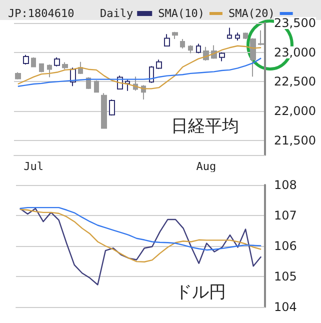  I want to click on y-tick-label: 108, so click(285, 185).